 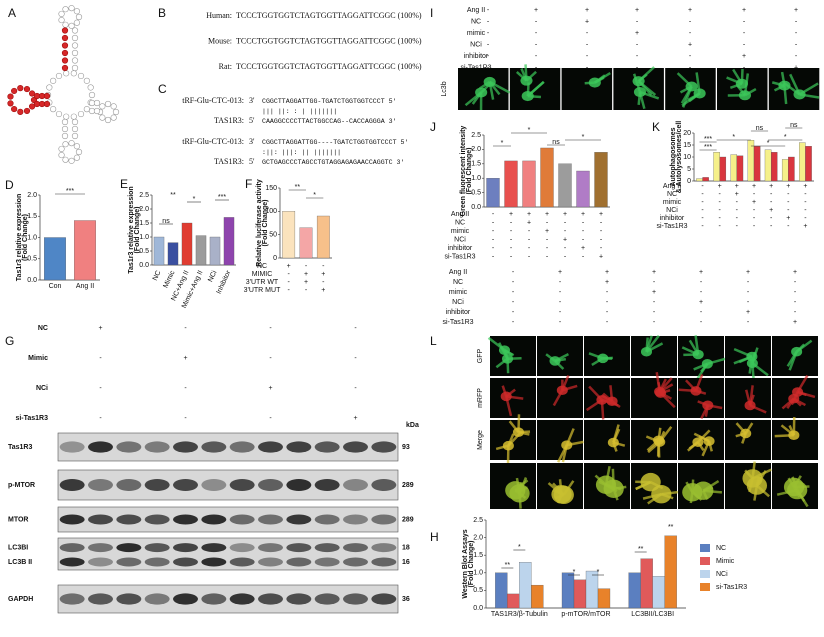 I want to click on x-tick-label: Ang II, so click(x=85, y=286).